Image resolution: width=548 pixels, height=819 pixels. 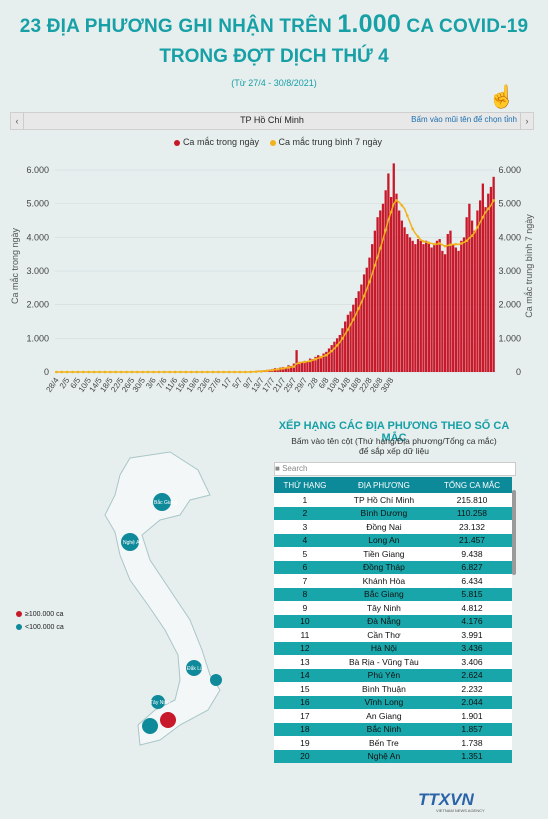 I want to click on legend-low-swatch, so click(x=19, y=627).